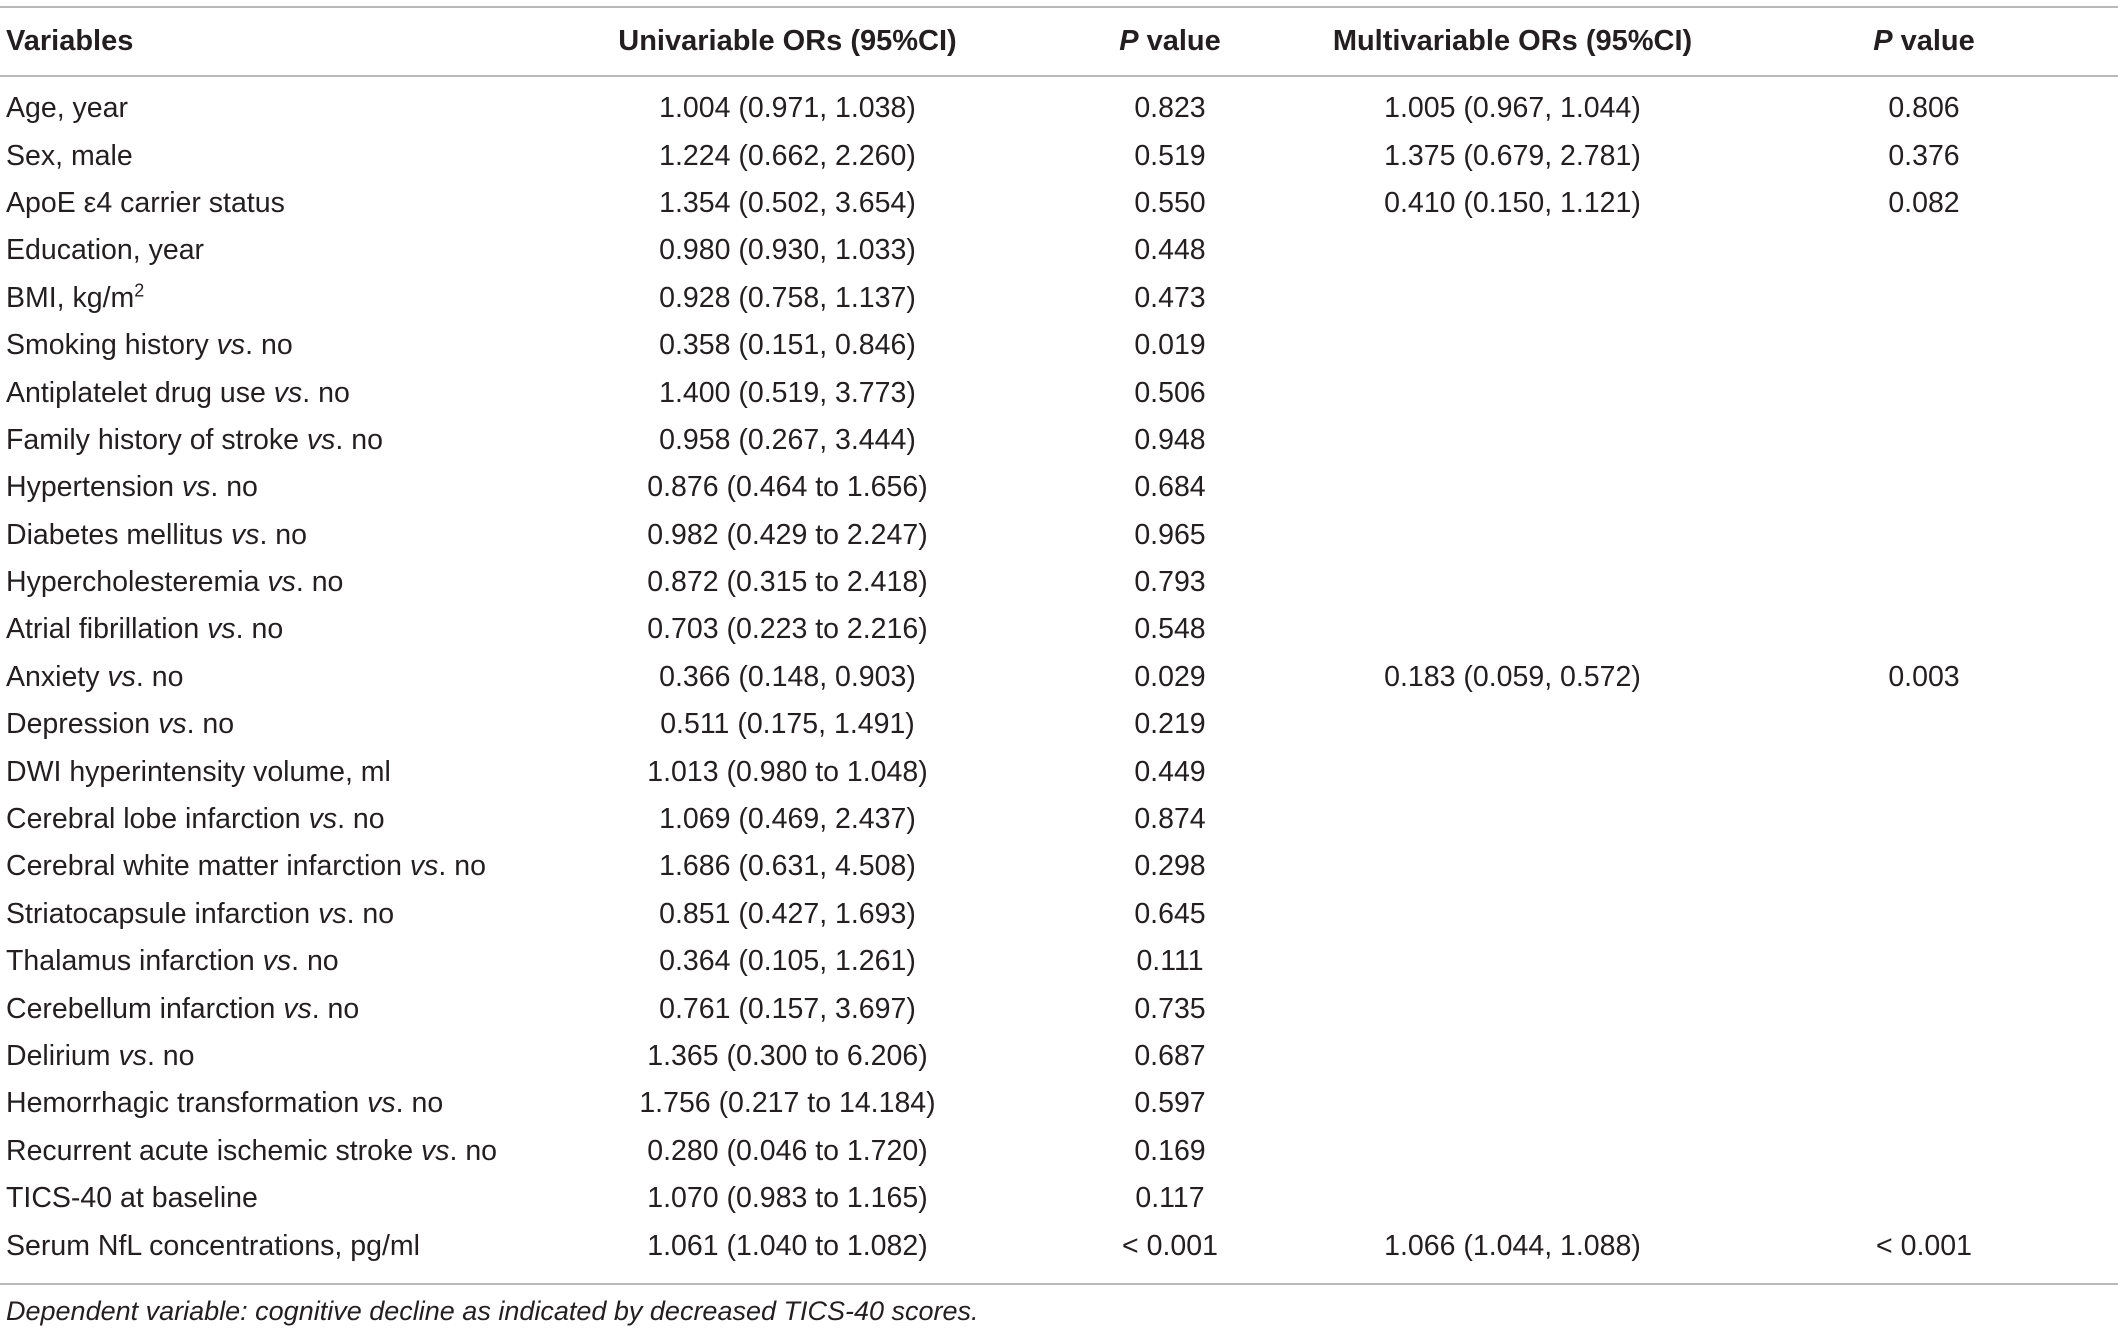  What do you see at coordinates (265, 1151) in the screenshot?
I see `variable-cell: Recurrent acute ischemic stroke vs. no` at bounding box center [265, 1151].